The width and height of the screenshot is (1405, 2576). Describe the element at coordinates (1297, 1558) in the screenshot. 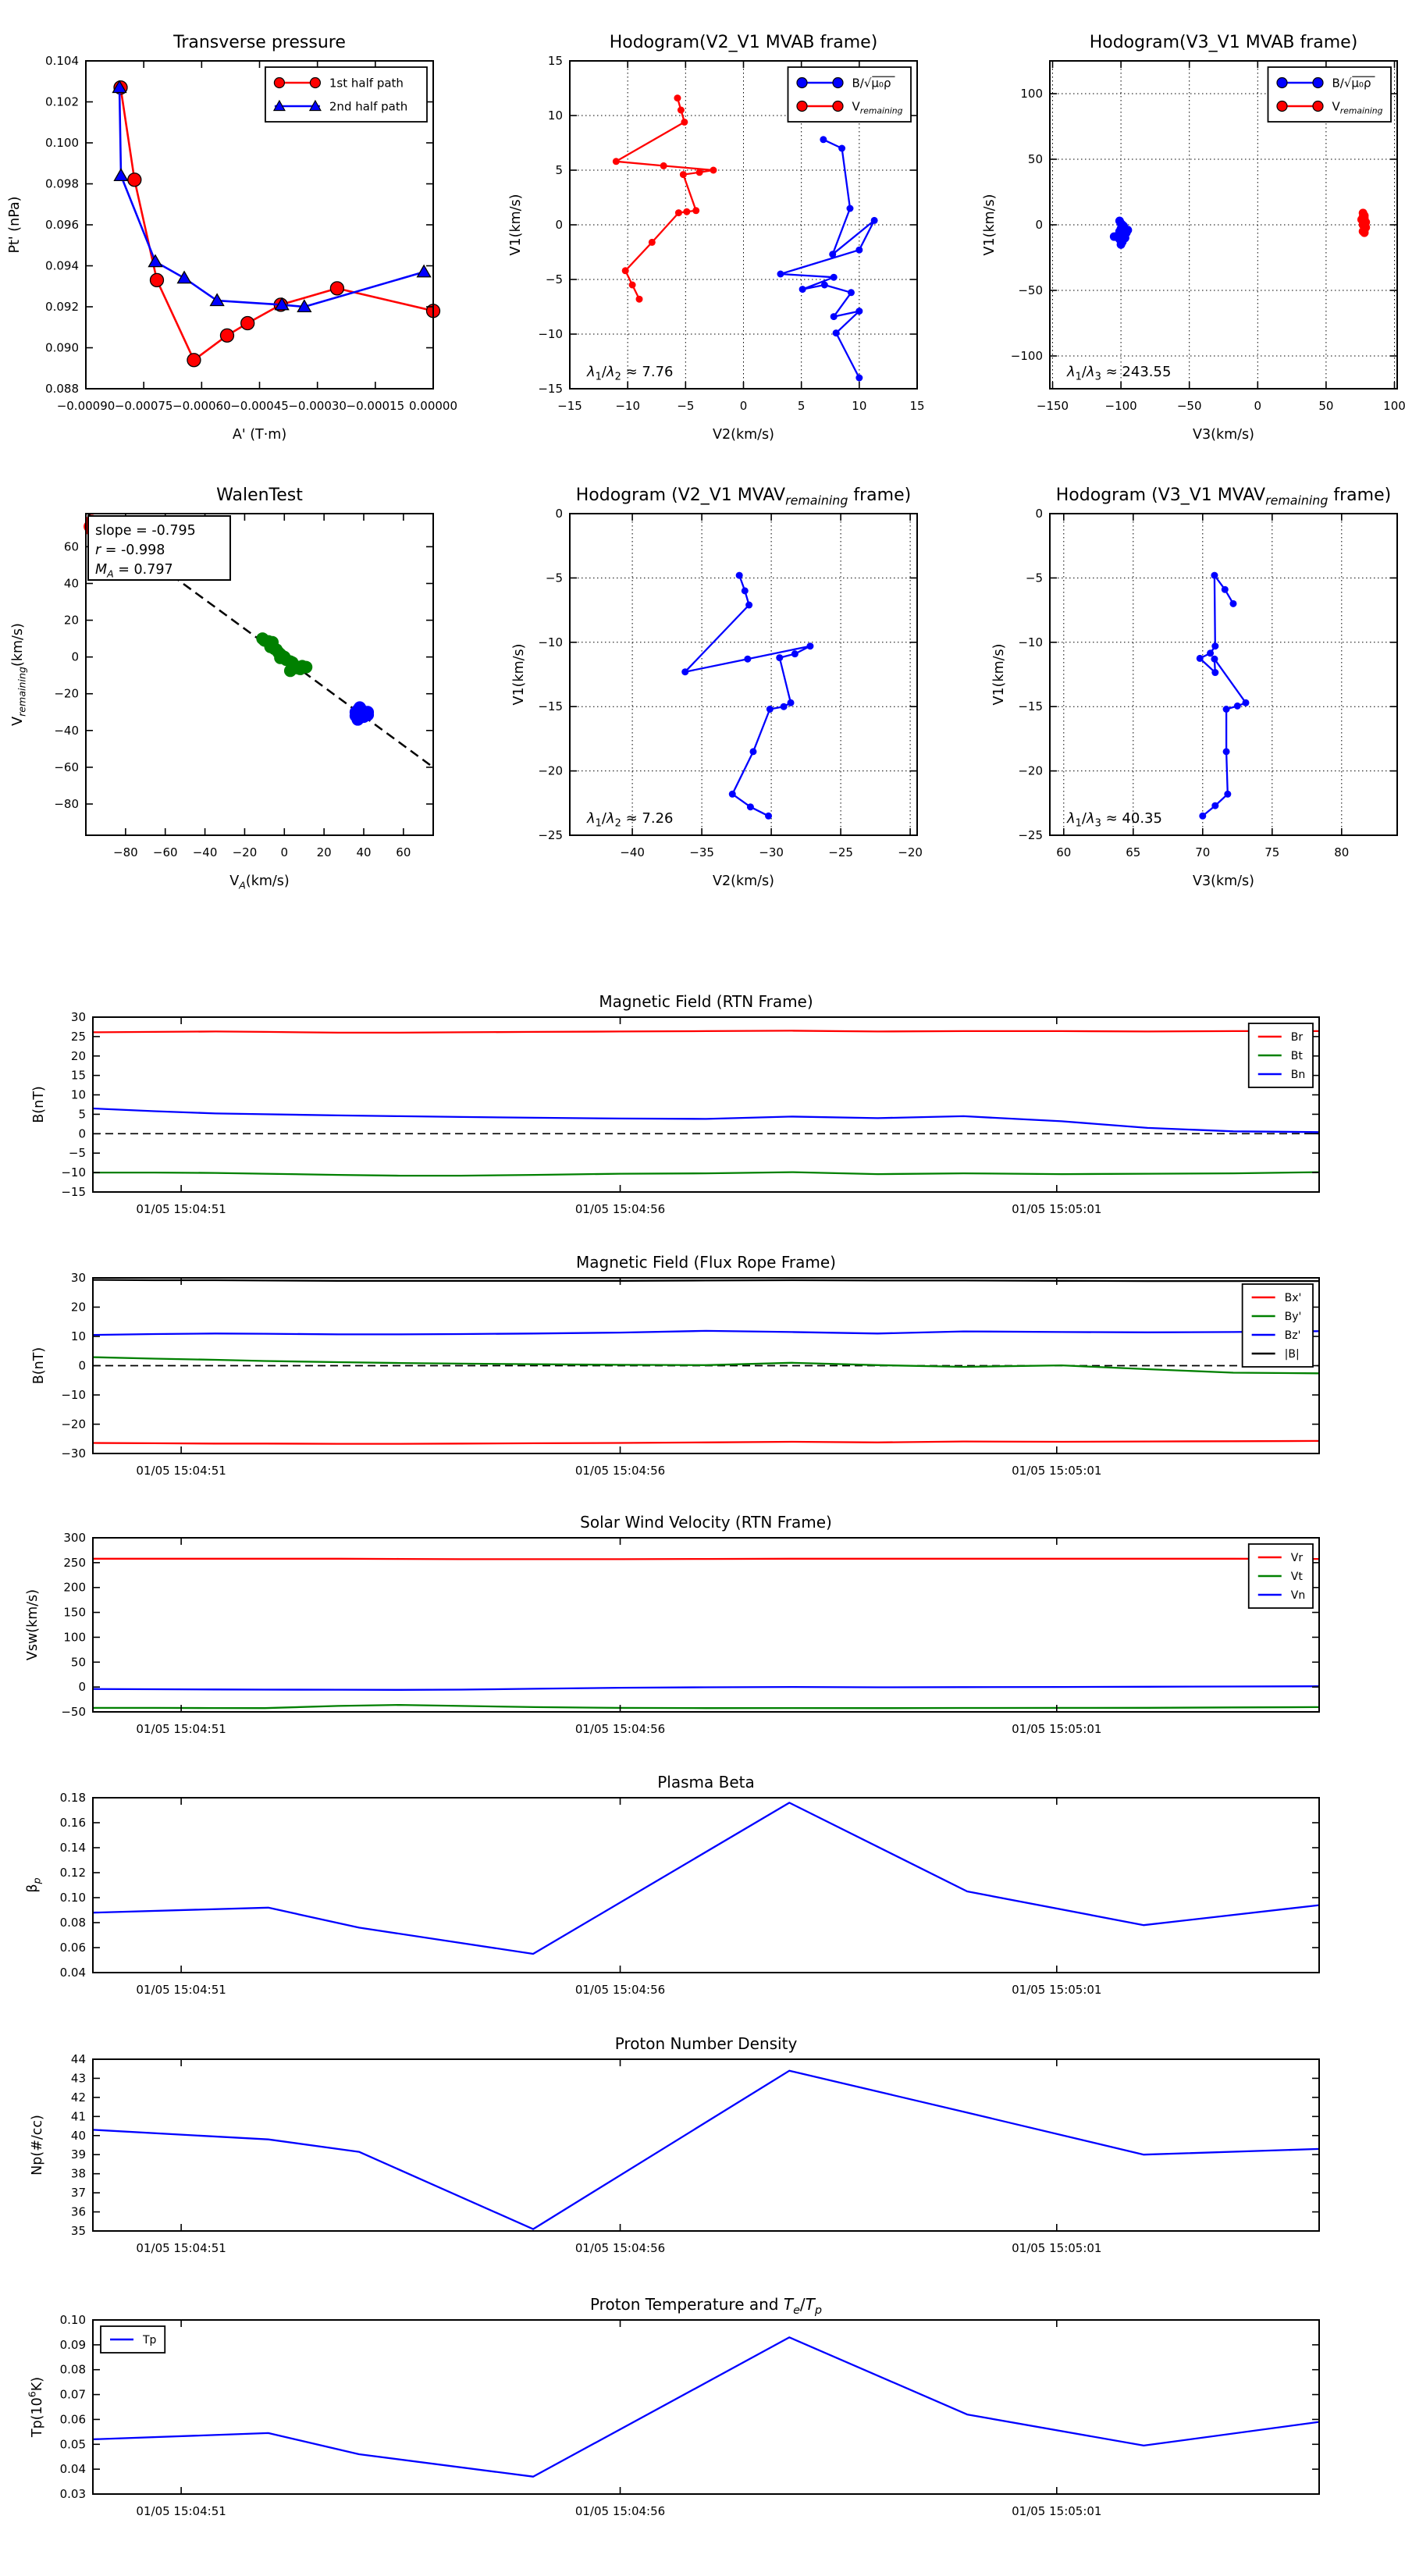

I see `legend-label: Vr` at that location.